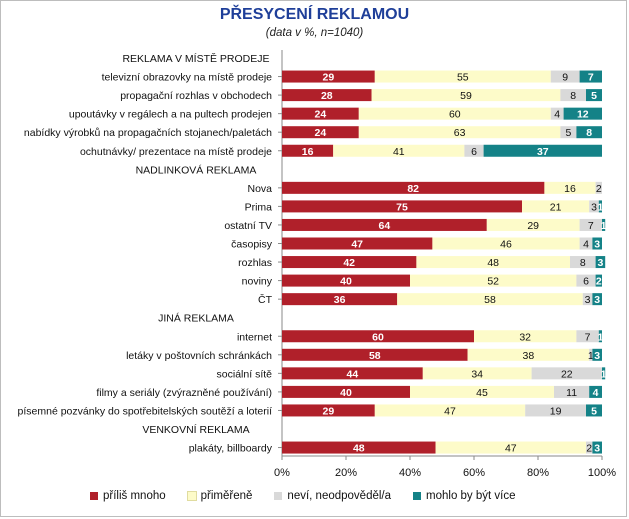 This screenshot has width=629, height=519. What do you see at coordinates (568, 133) in the screenshot?
I see `data-label: 5` at bounding box center [568, 133].